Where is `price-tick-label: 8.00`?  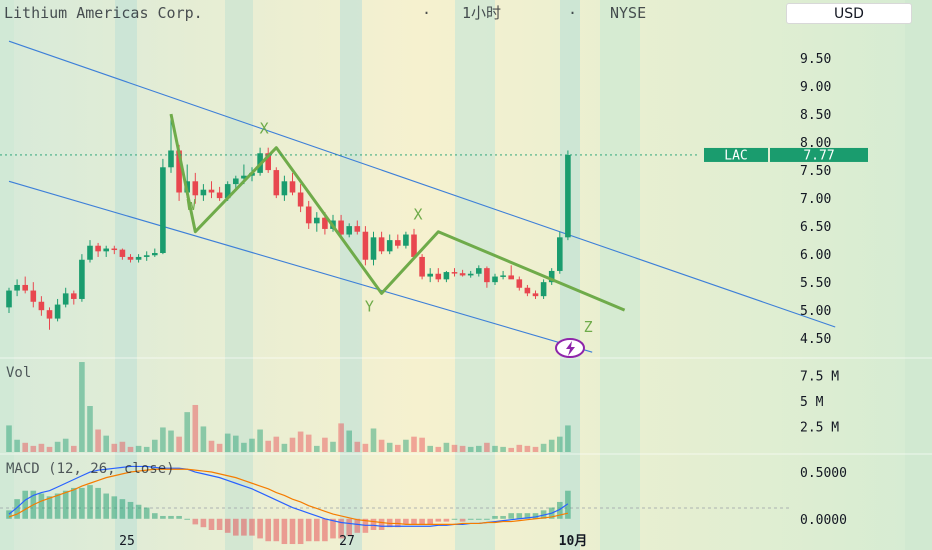
price-tick-label: 8.00 is located at coordinates (815, 143).